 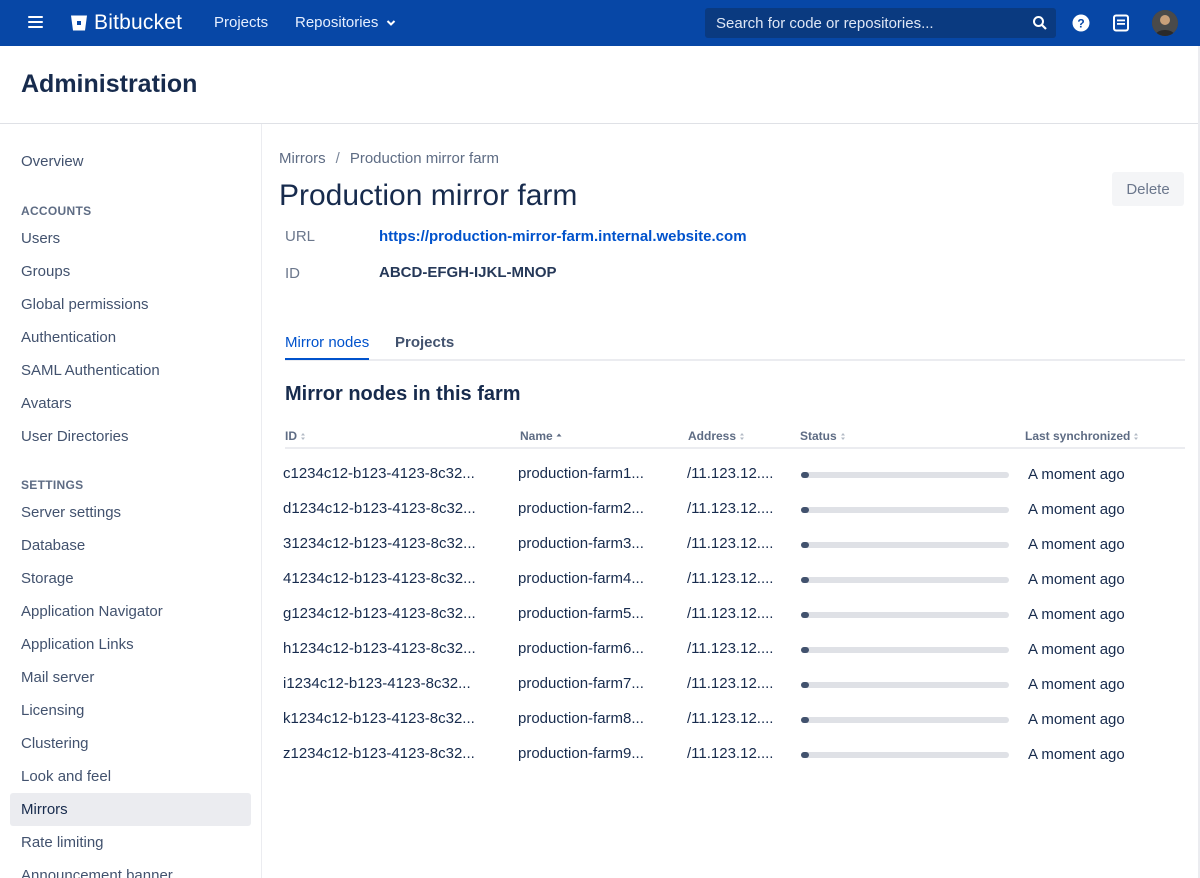 What do you see at coordinates (46, 403) in the screenshot?
I see `sidebar-item-avatars: Avatars` at bounding box center [46, 403].